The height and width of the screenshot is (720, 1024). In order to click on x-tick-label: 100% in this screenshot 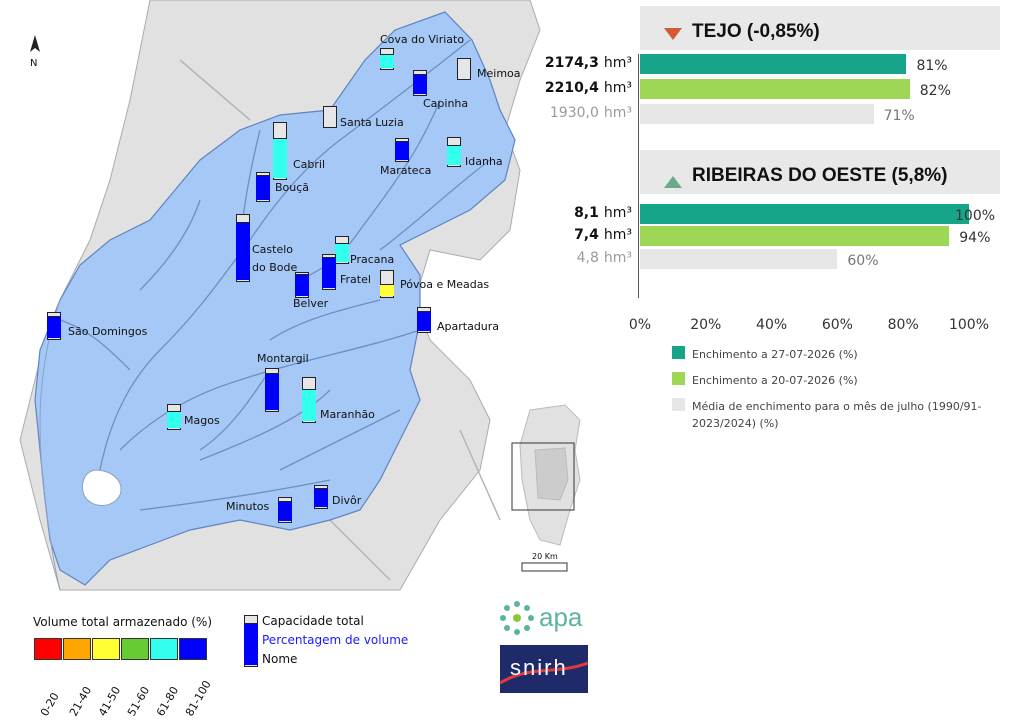, I will do `click(969, 325)`.